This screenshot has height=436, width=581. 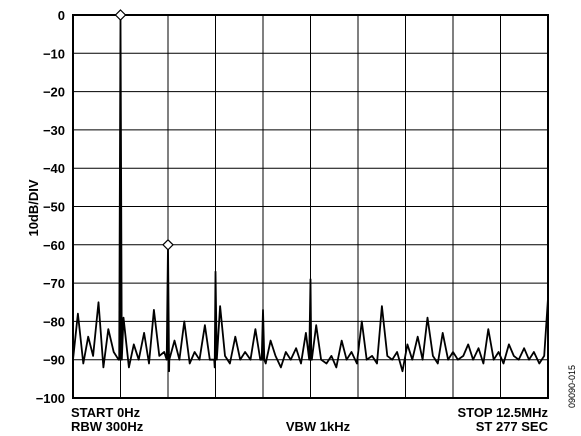 What do you see at coordinates (144, 130) in the screenshot?
I see `peak-markers` at bounding box center [144, 130].